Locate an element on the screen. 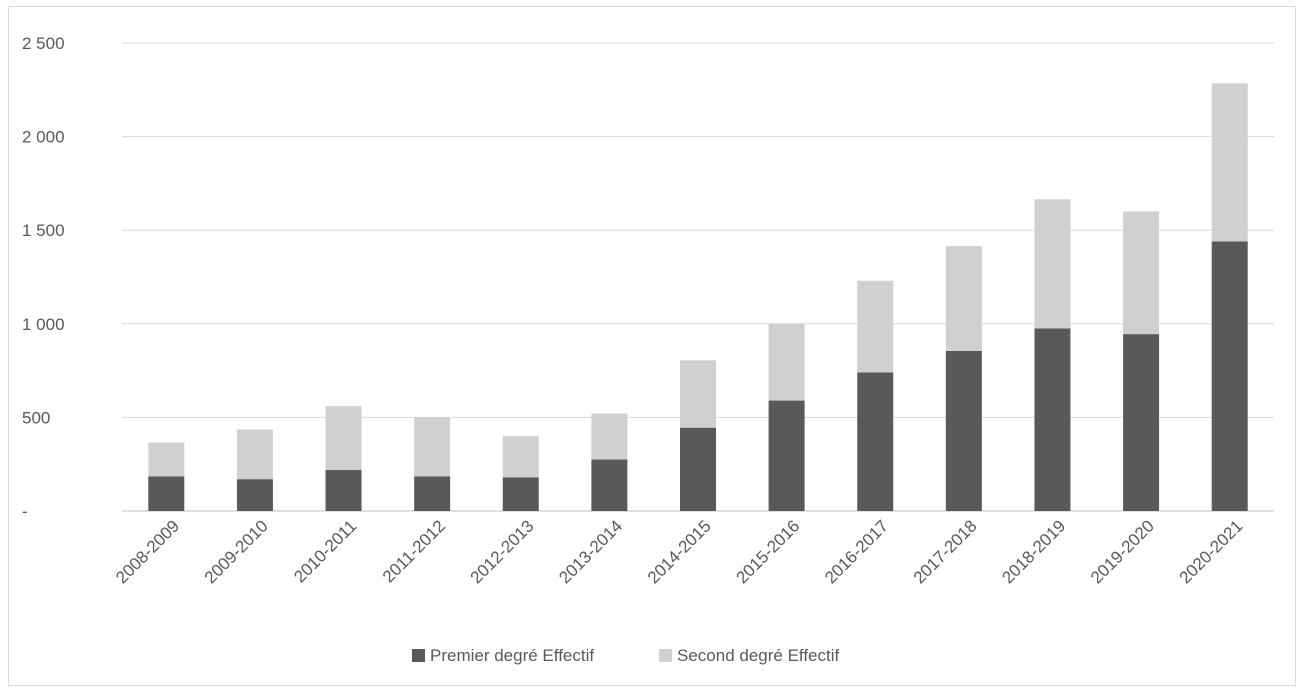  x-tick-label: 2018-2019 is located at coordinates (1033, 551).